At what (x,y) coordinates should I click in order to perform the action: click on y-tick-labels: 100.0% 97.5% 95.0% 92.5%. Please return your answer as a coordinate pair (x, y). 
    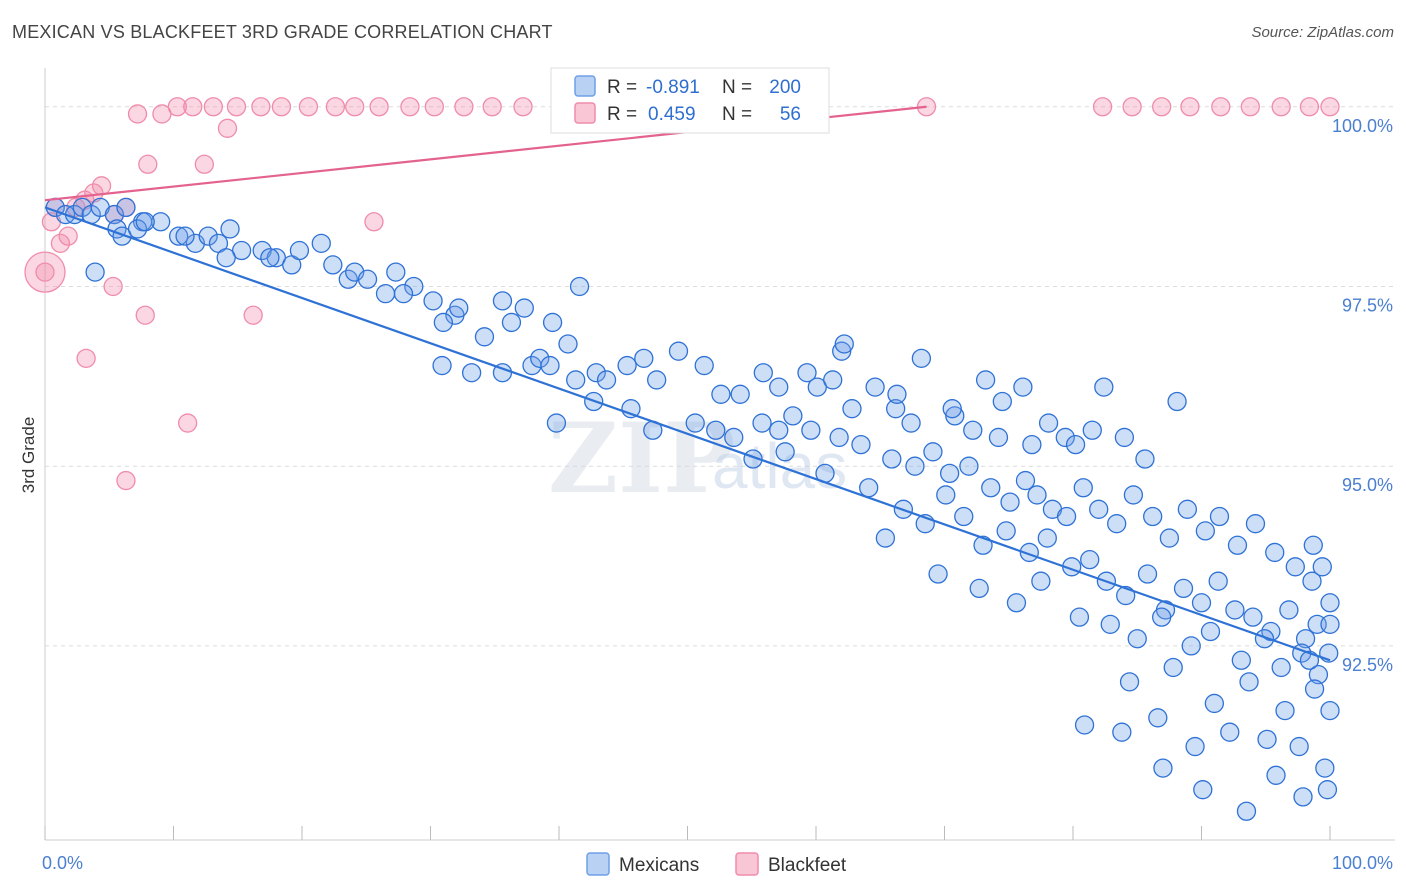
    Looking at the image, I should click on (1362, 395).